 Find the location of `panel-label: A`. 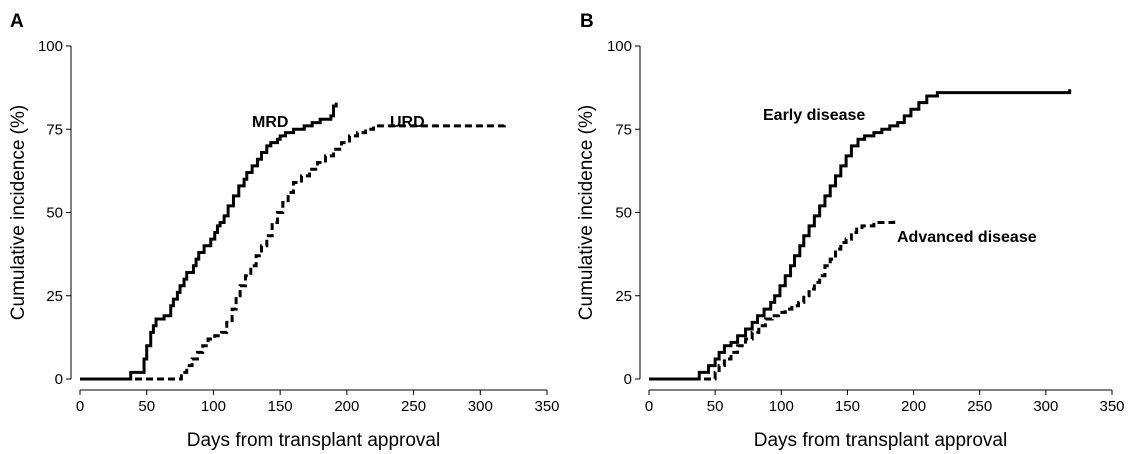

panel-label: A is located at coordinates (17, 21).